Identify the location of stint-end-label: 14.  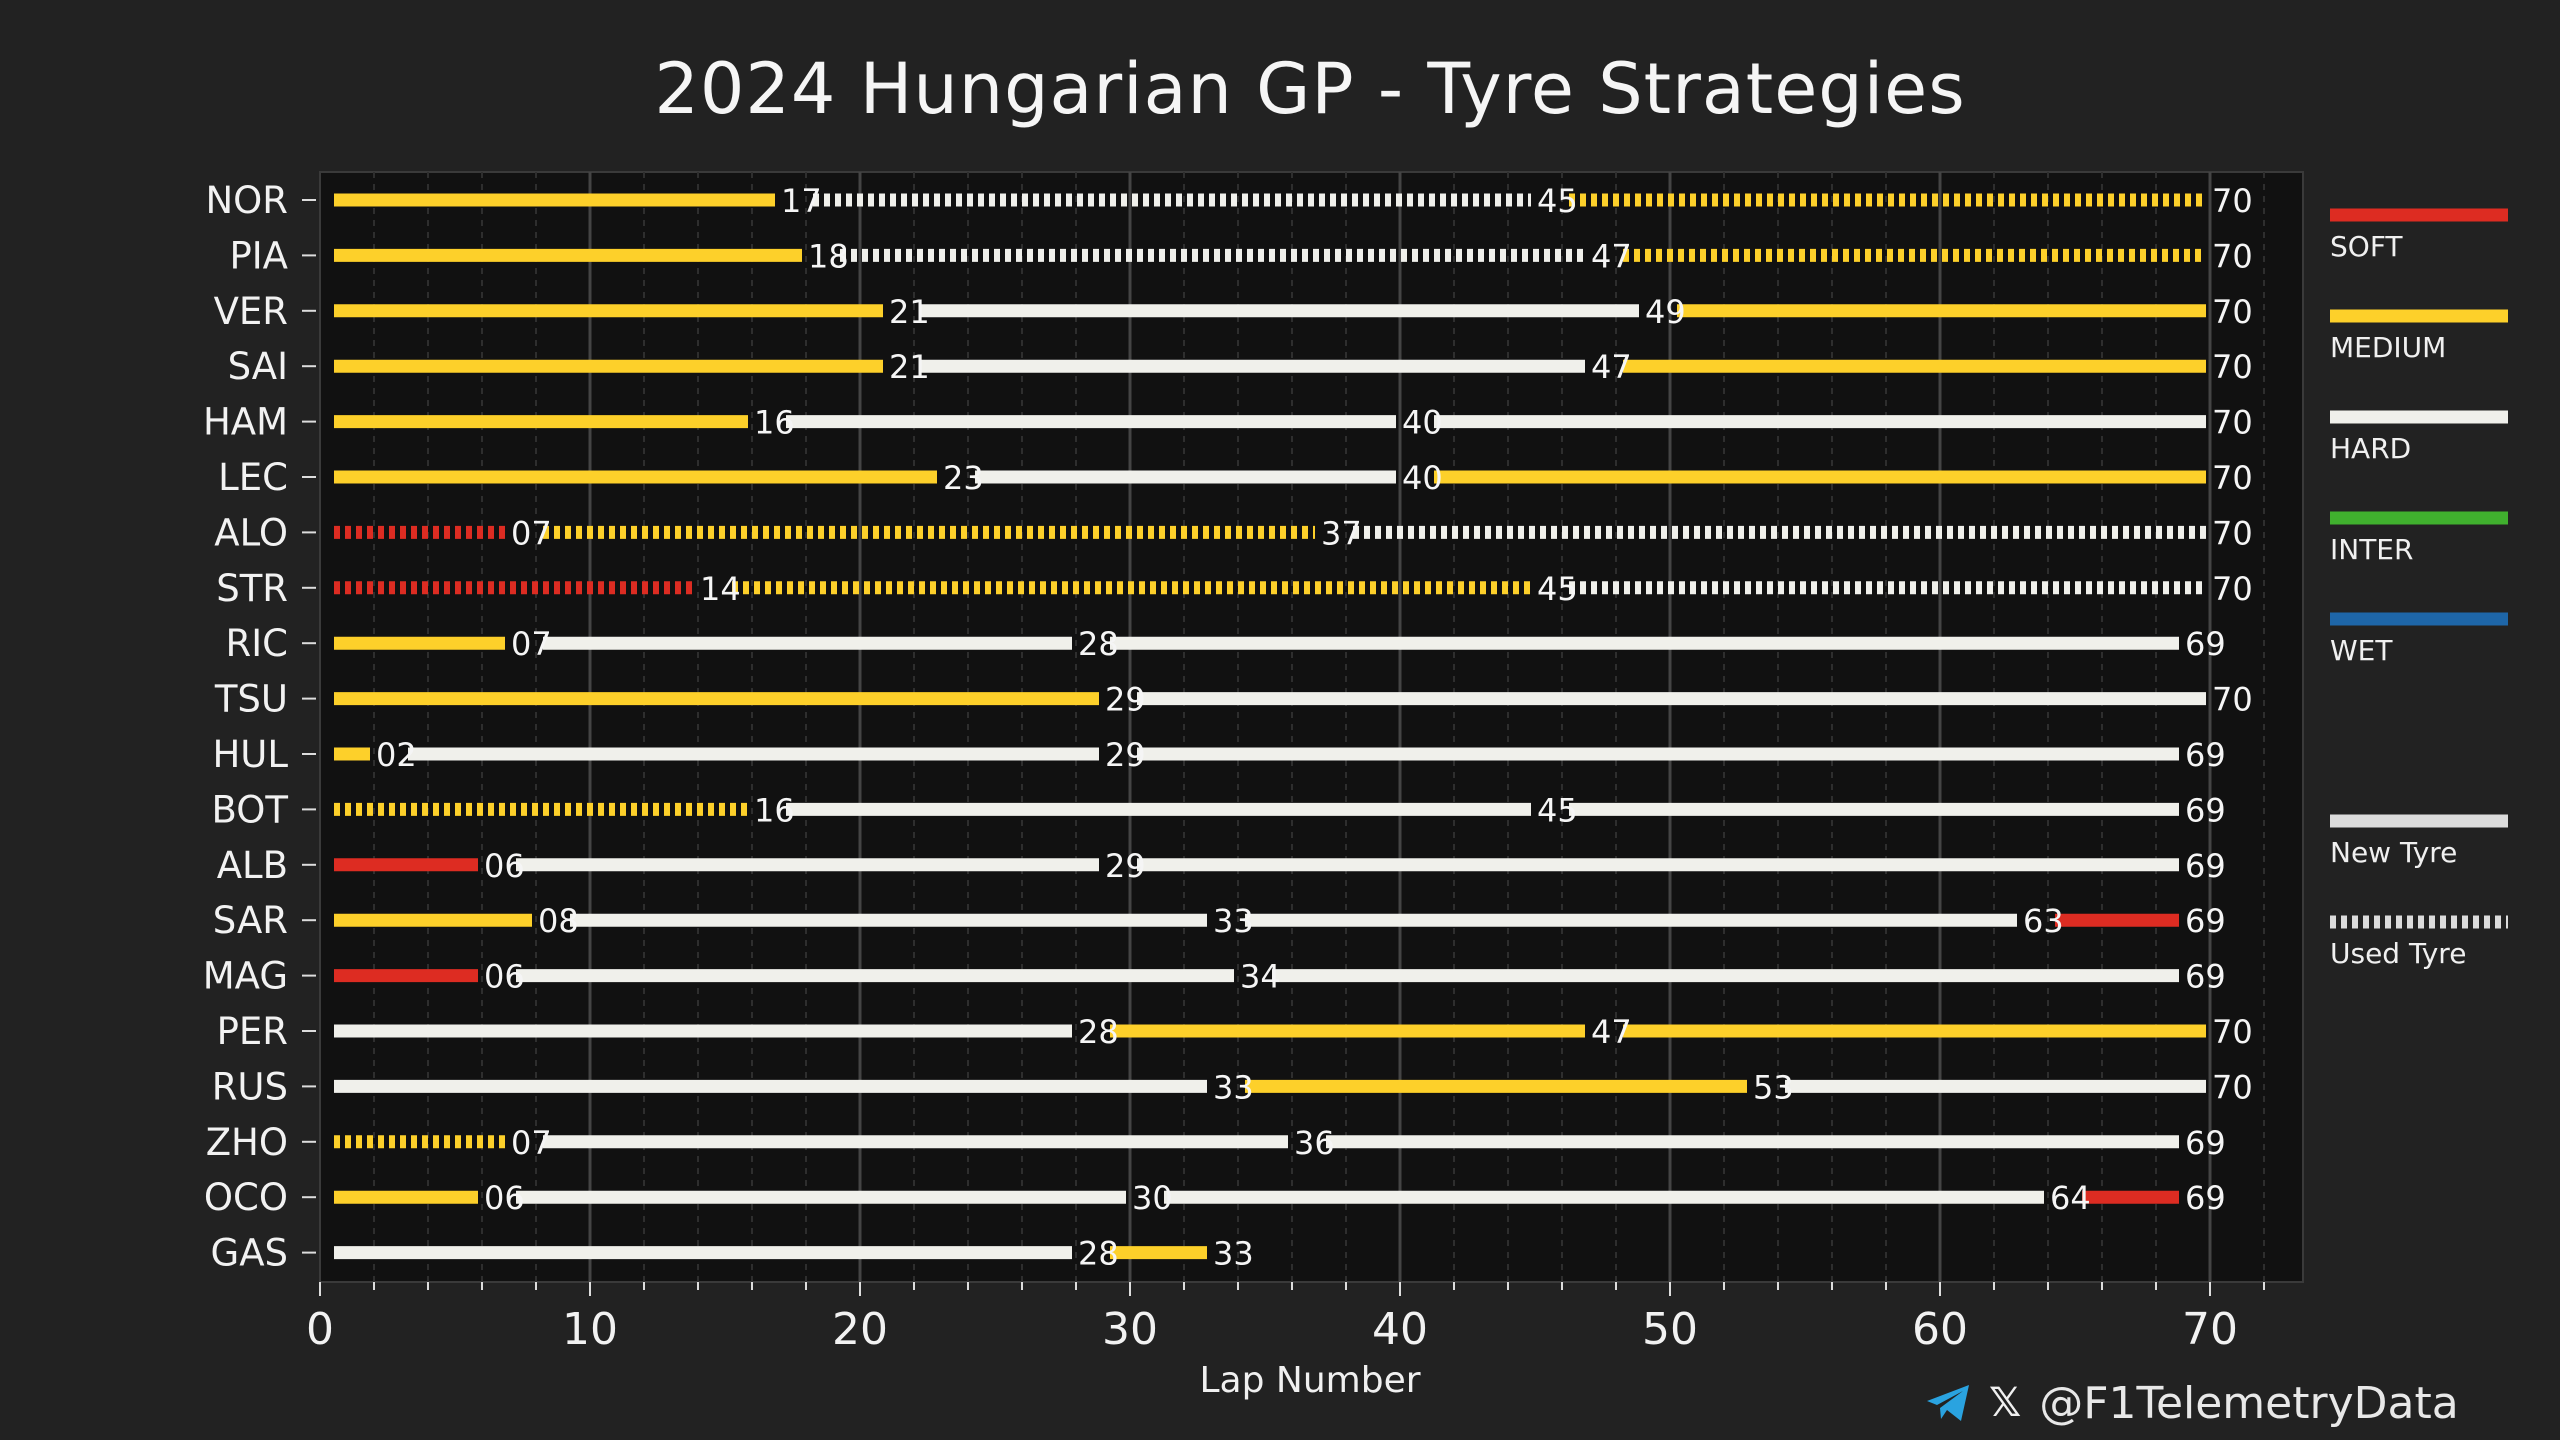
(720, 589).